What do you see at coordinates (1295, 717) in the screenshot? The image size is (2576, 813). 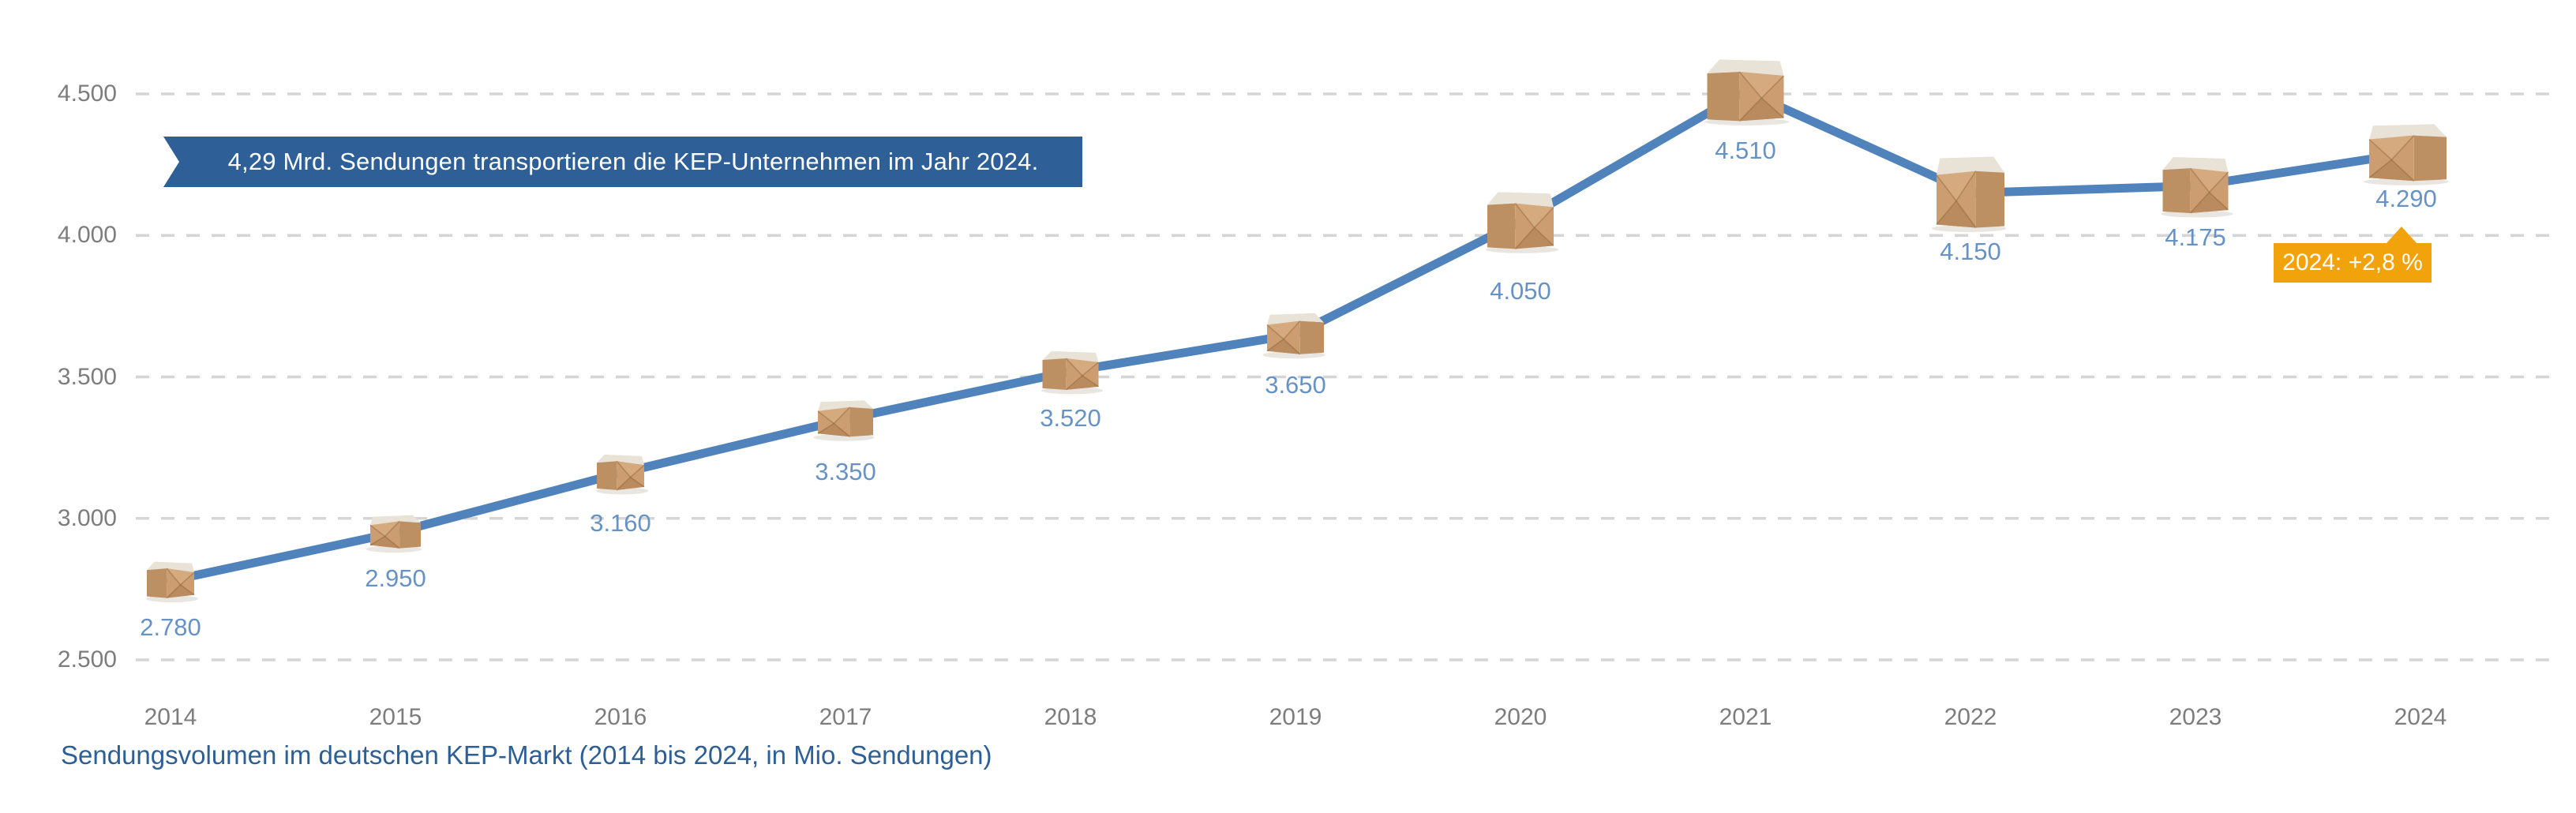 I see `x-axis-tick-label: 2019` at bounding box center [1295, 717].